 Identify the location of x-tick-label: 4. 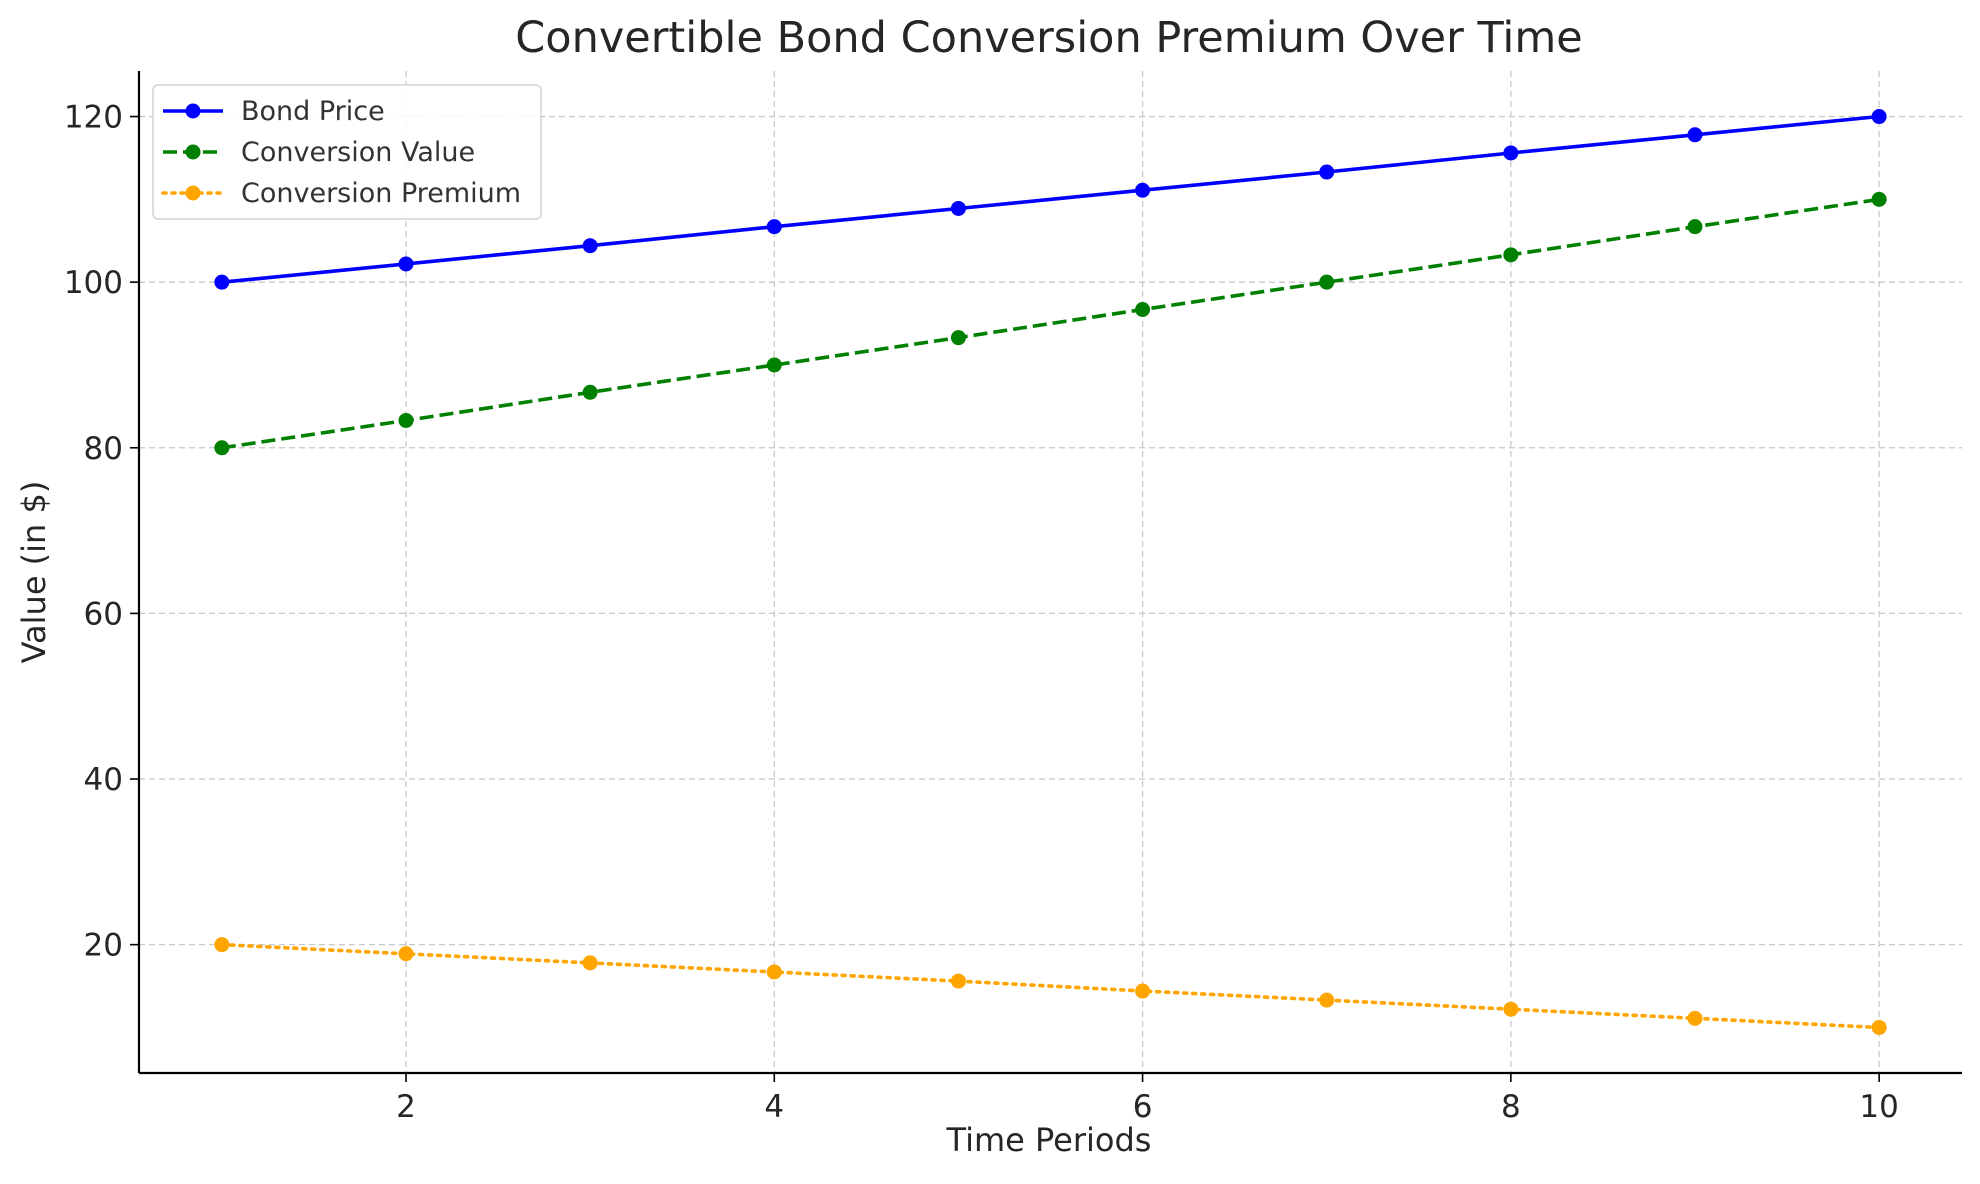
(774, 1107).